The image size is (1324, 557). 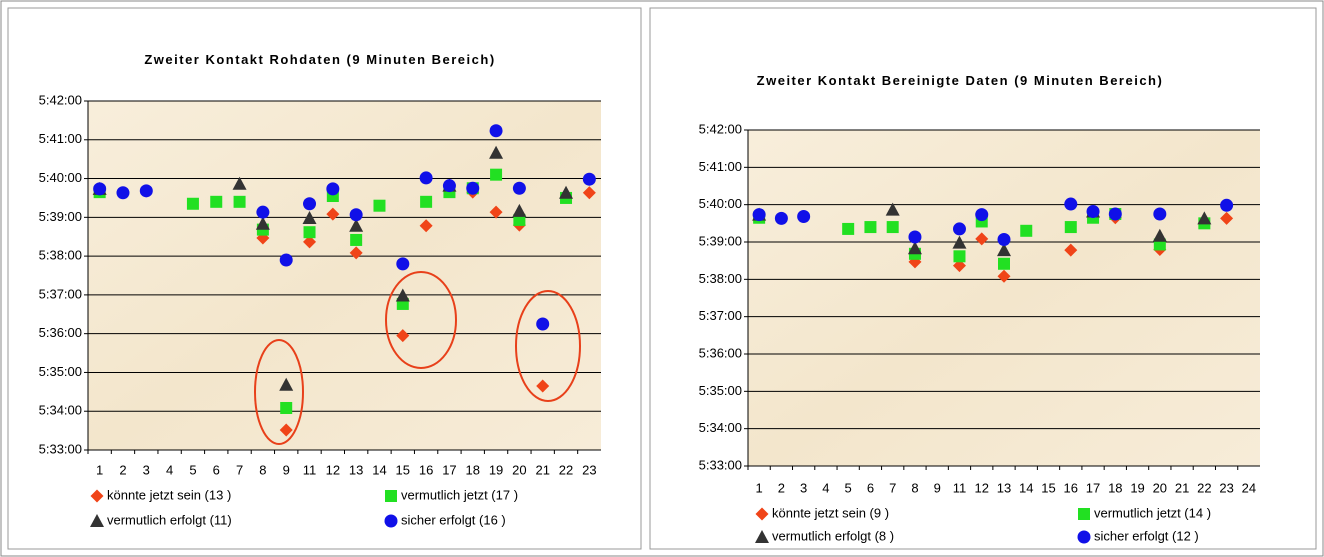 What do you see at coordinates (60, 99) in the screenshot?
I see `y-tick-label: 5:42:00` at bounding box center [60, 99].